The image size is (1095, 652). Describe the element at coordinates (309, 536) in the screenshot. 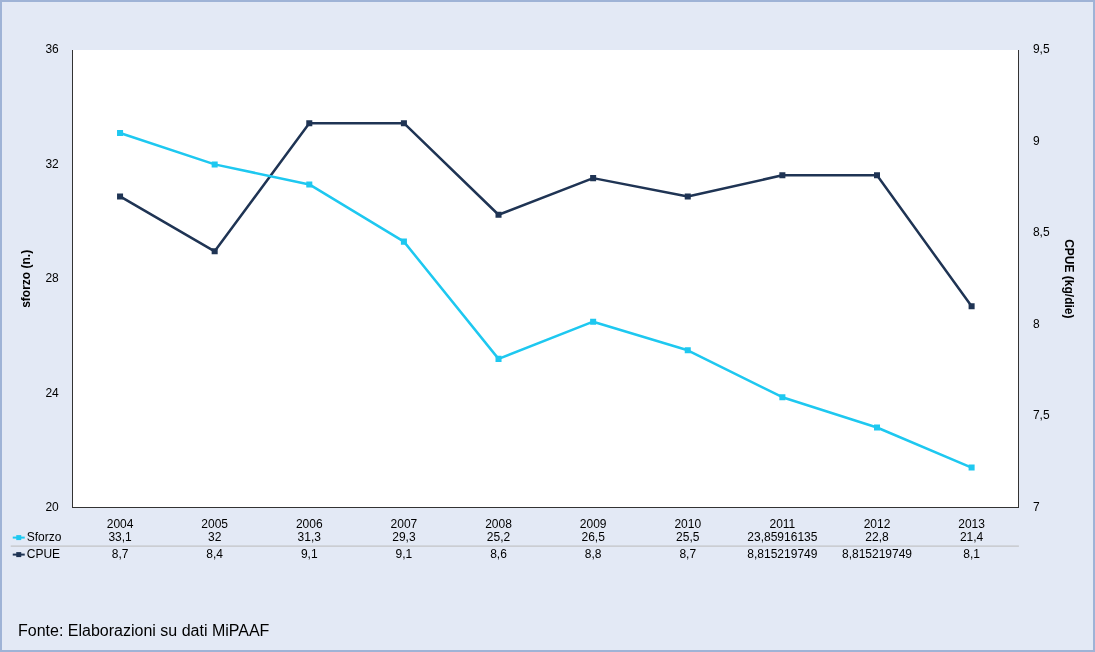

I see `data-label: 31,3` at that location.